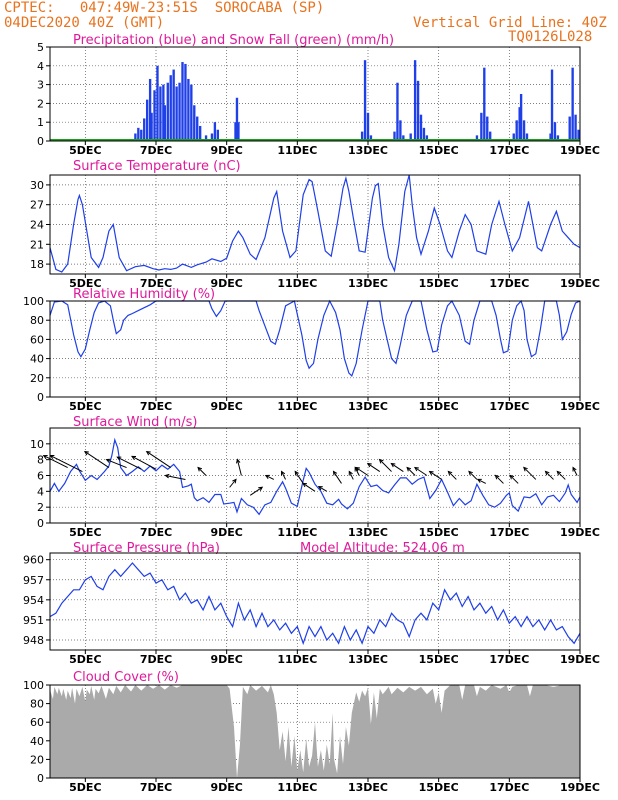  I want to click on panel-title: Surface Pressure (hPa), so click(146, 548).